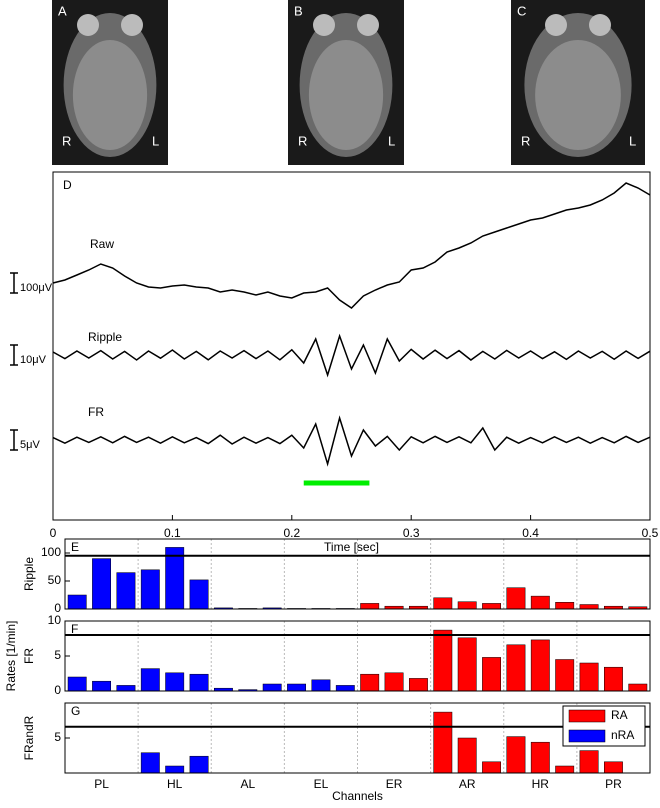 The image size is (660, 808). What do you see at coordinates (613, 784) in the screenshot?
I see `x-tick-label: PR` at bounding box center [613, 784].